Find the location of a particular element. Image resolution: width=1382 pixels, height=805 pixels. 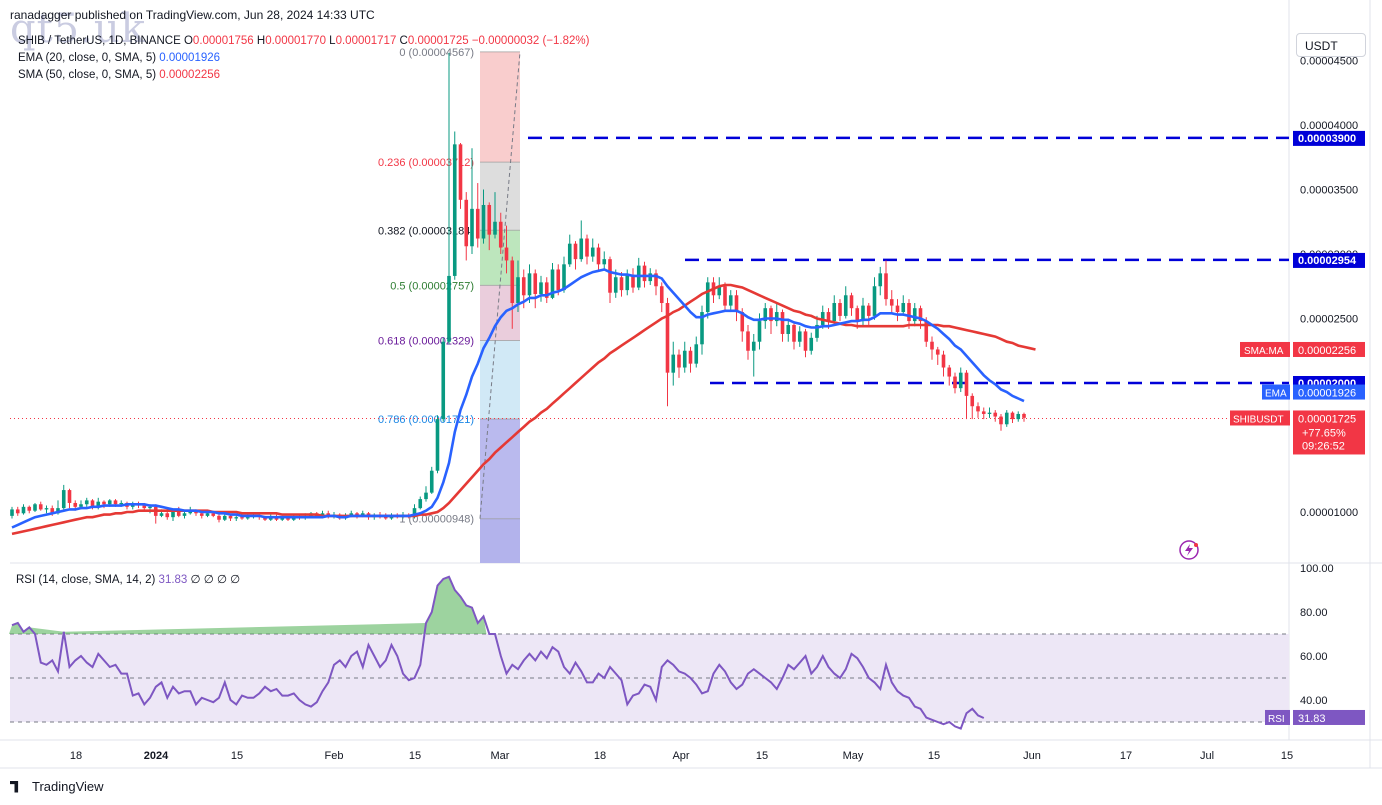

rsi-line is located at coordinates (498, 652).